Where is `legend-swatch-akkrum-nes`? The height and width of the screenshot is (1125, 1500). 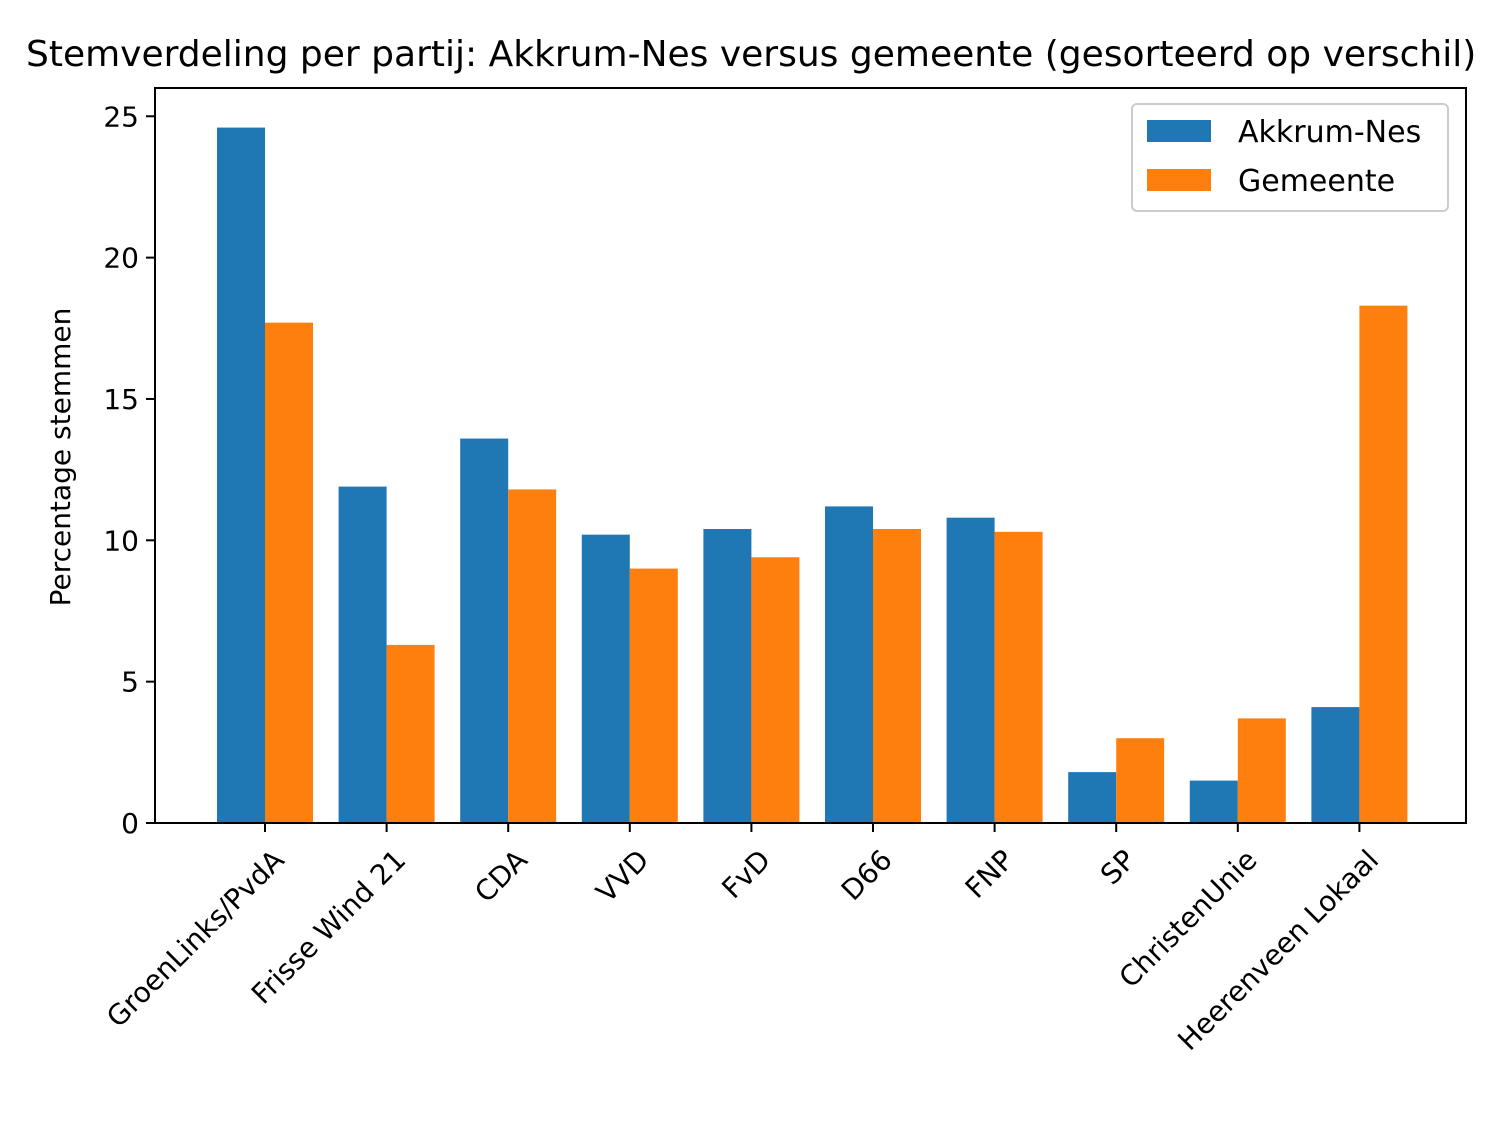 legend-swatch-akkrum-nes is located at coordinates (1179, 131).